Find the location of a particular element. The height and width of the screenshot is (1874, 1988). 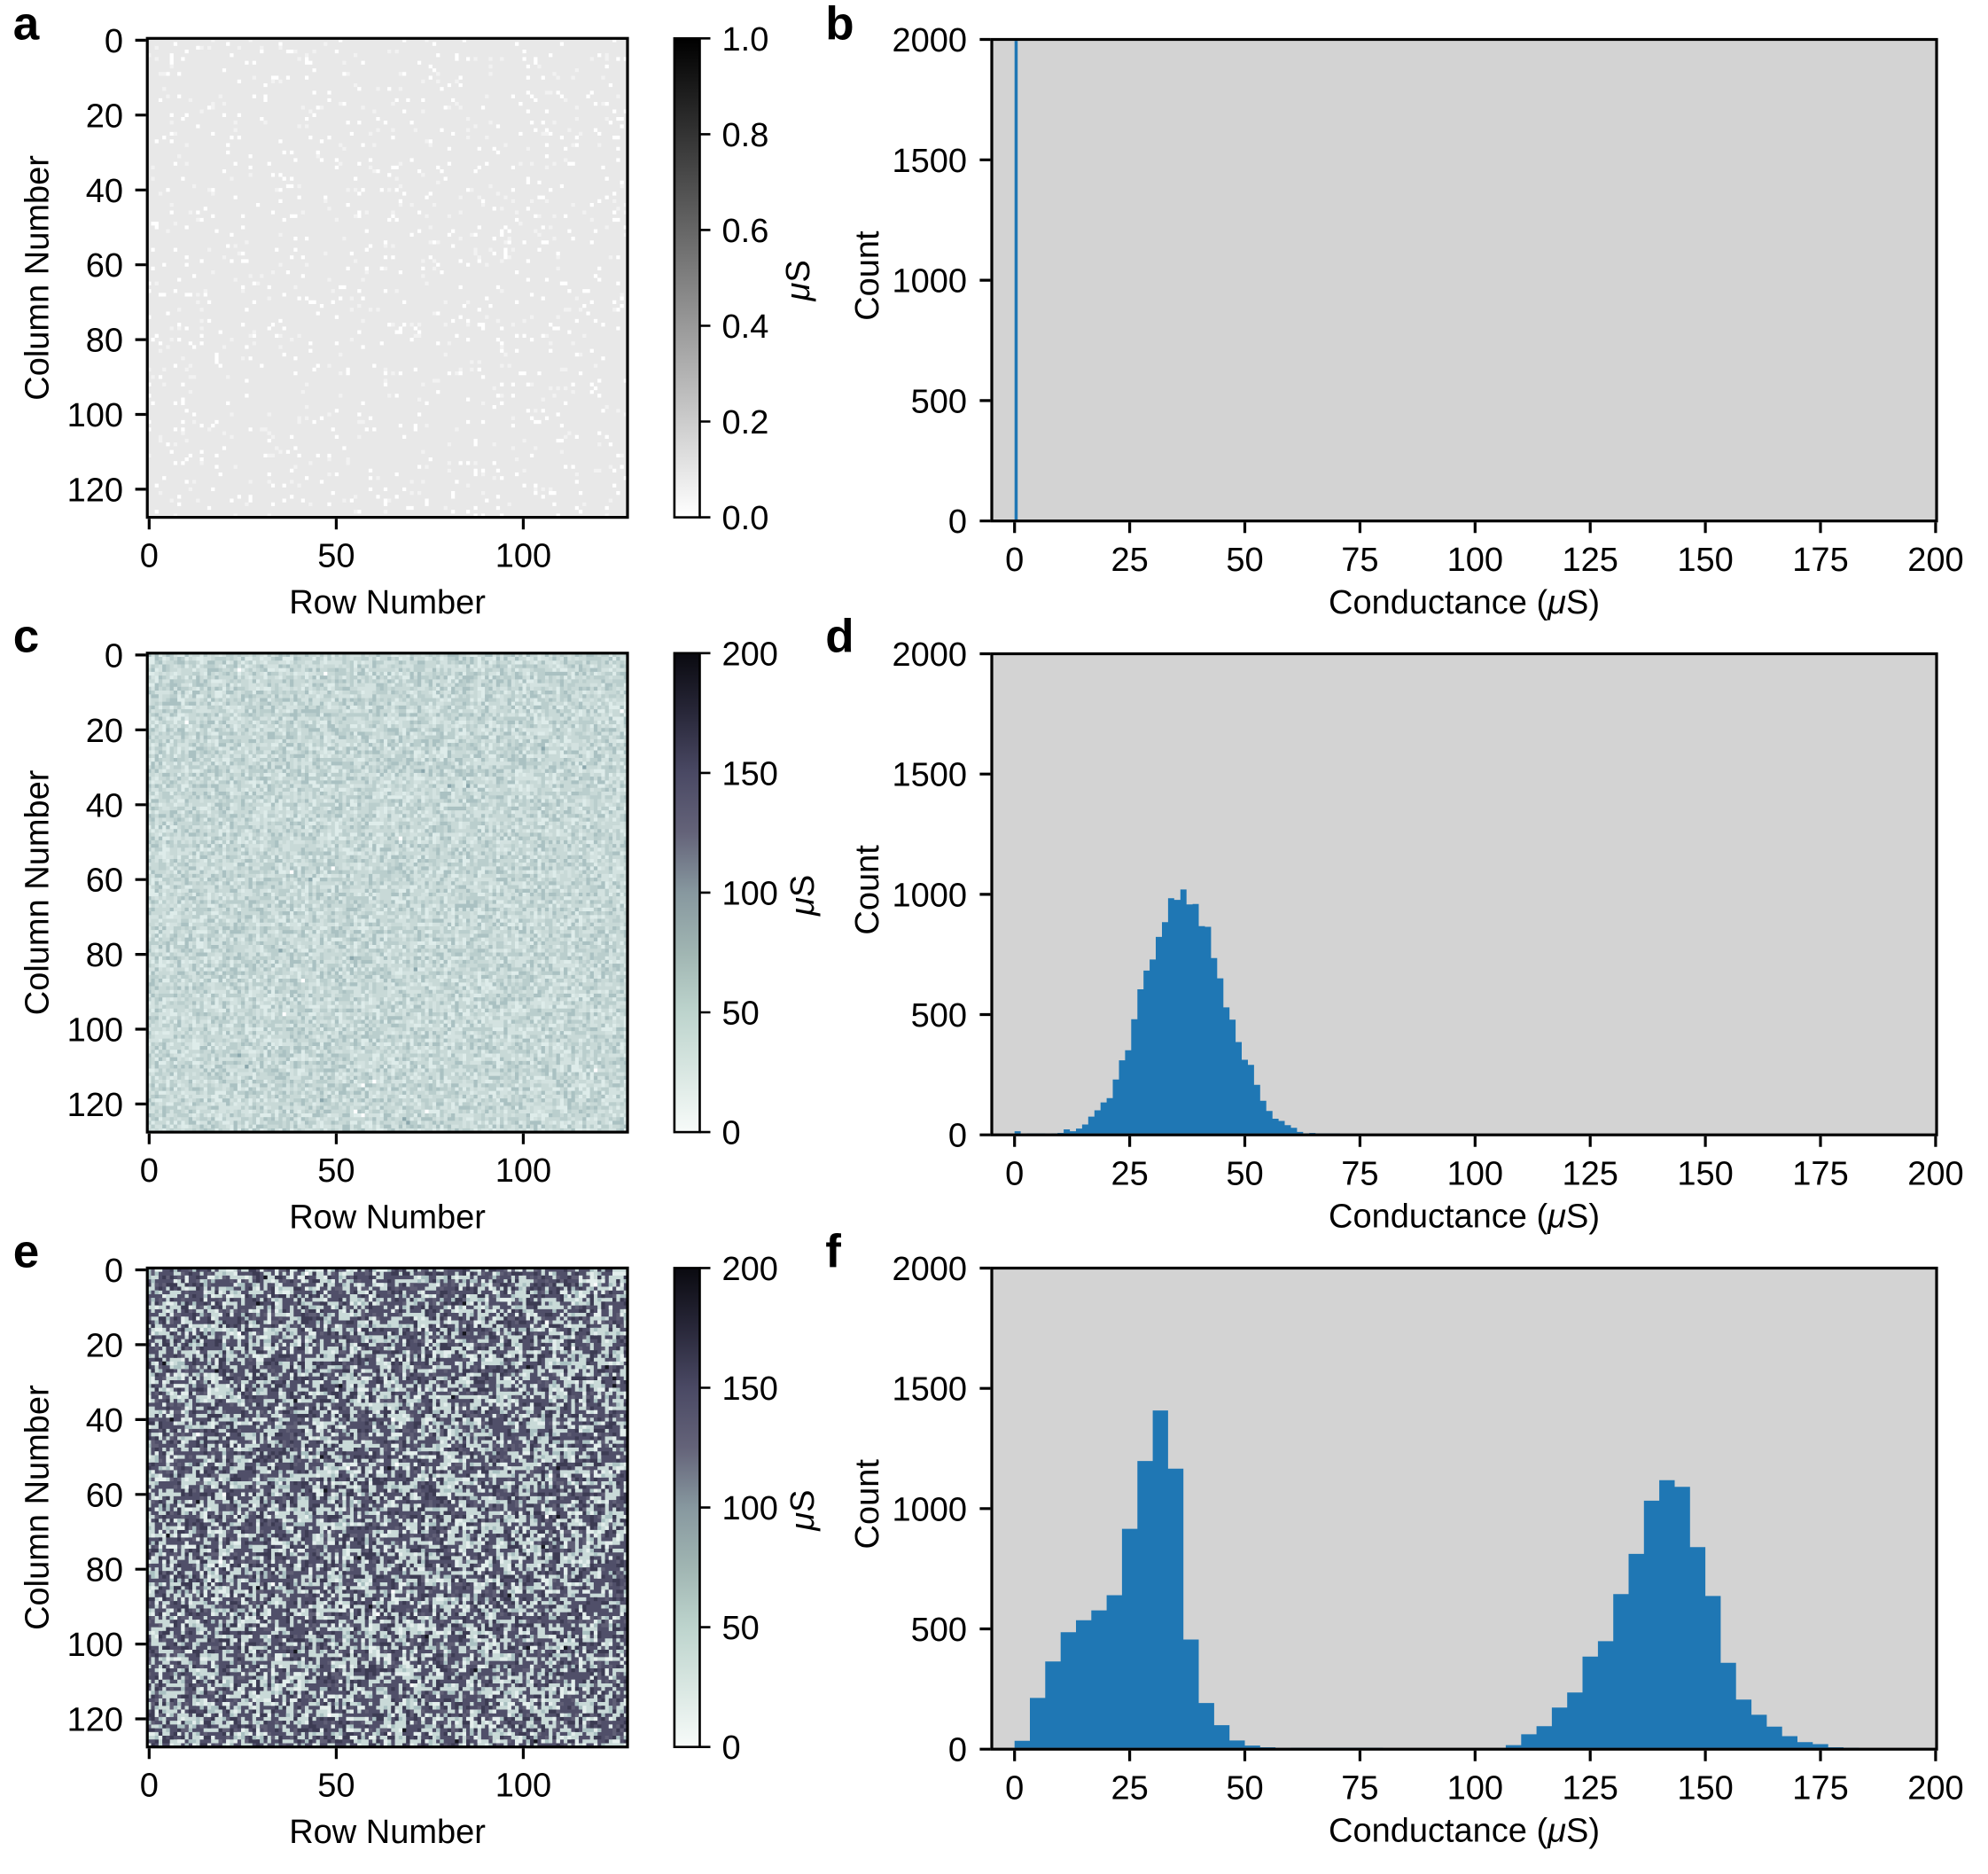

svg-text: c is located at coordinates (26, 637).